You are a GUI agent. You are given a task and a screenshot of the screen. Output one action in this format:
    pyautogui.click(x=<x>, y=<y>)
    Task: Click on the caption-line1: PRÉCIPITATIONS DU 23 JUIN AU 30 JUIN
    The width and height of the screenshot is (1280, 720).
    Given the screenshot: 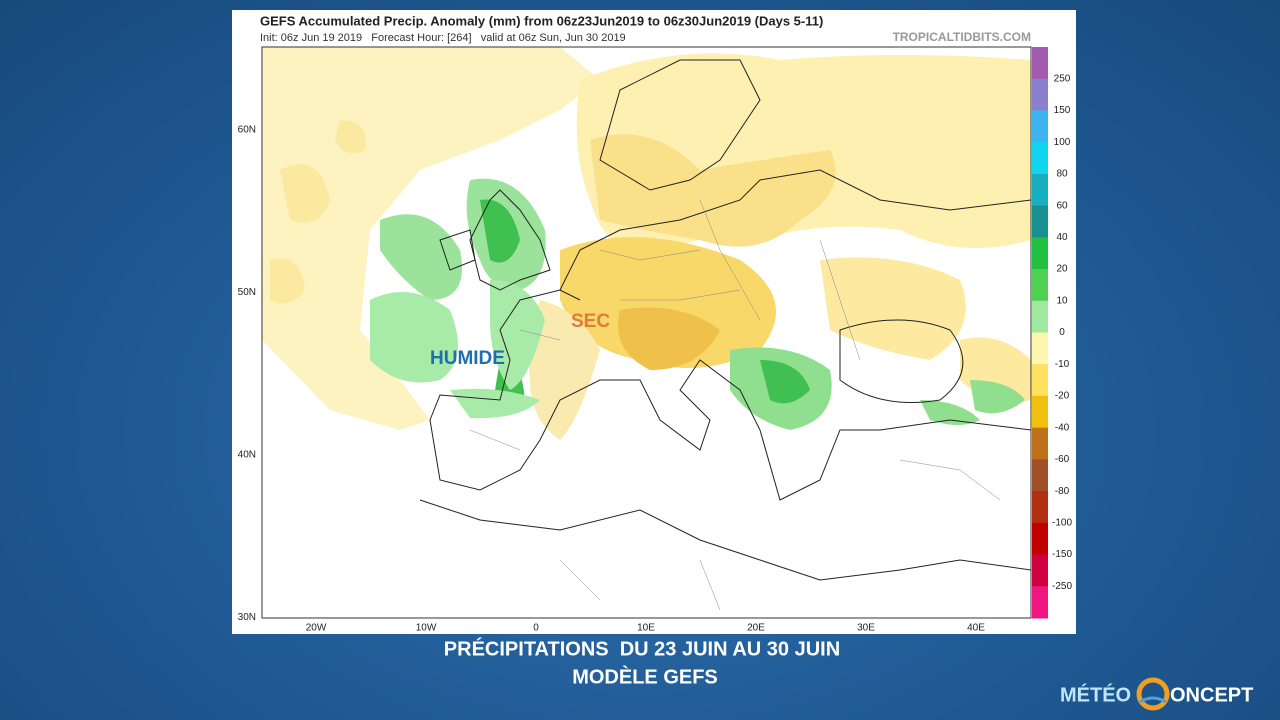 What is the action you would take?
    pyautogui.click(x=642, y=648)
    